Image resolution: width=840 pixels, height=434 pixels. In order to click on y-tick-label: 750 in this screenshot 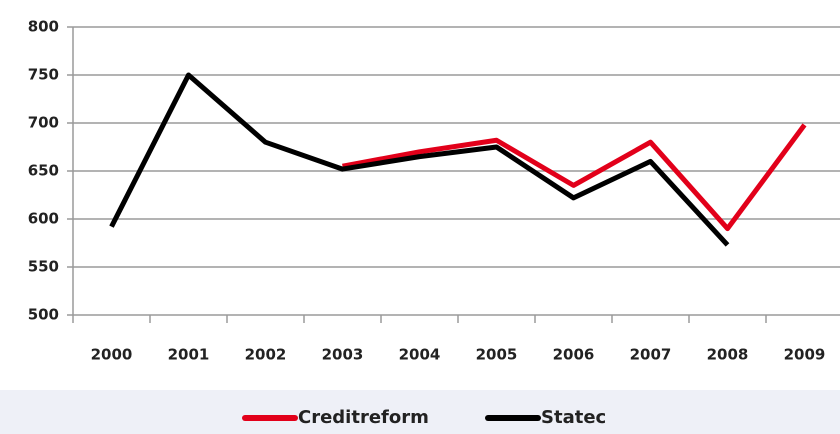, I will do `click(43, 75)`.